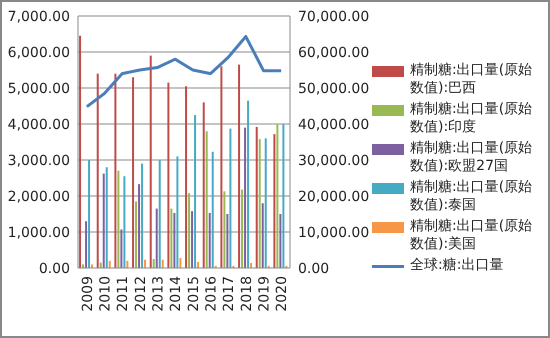  I want to click on y2-tick-label: 50,000.00, so click(334, 88).